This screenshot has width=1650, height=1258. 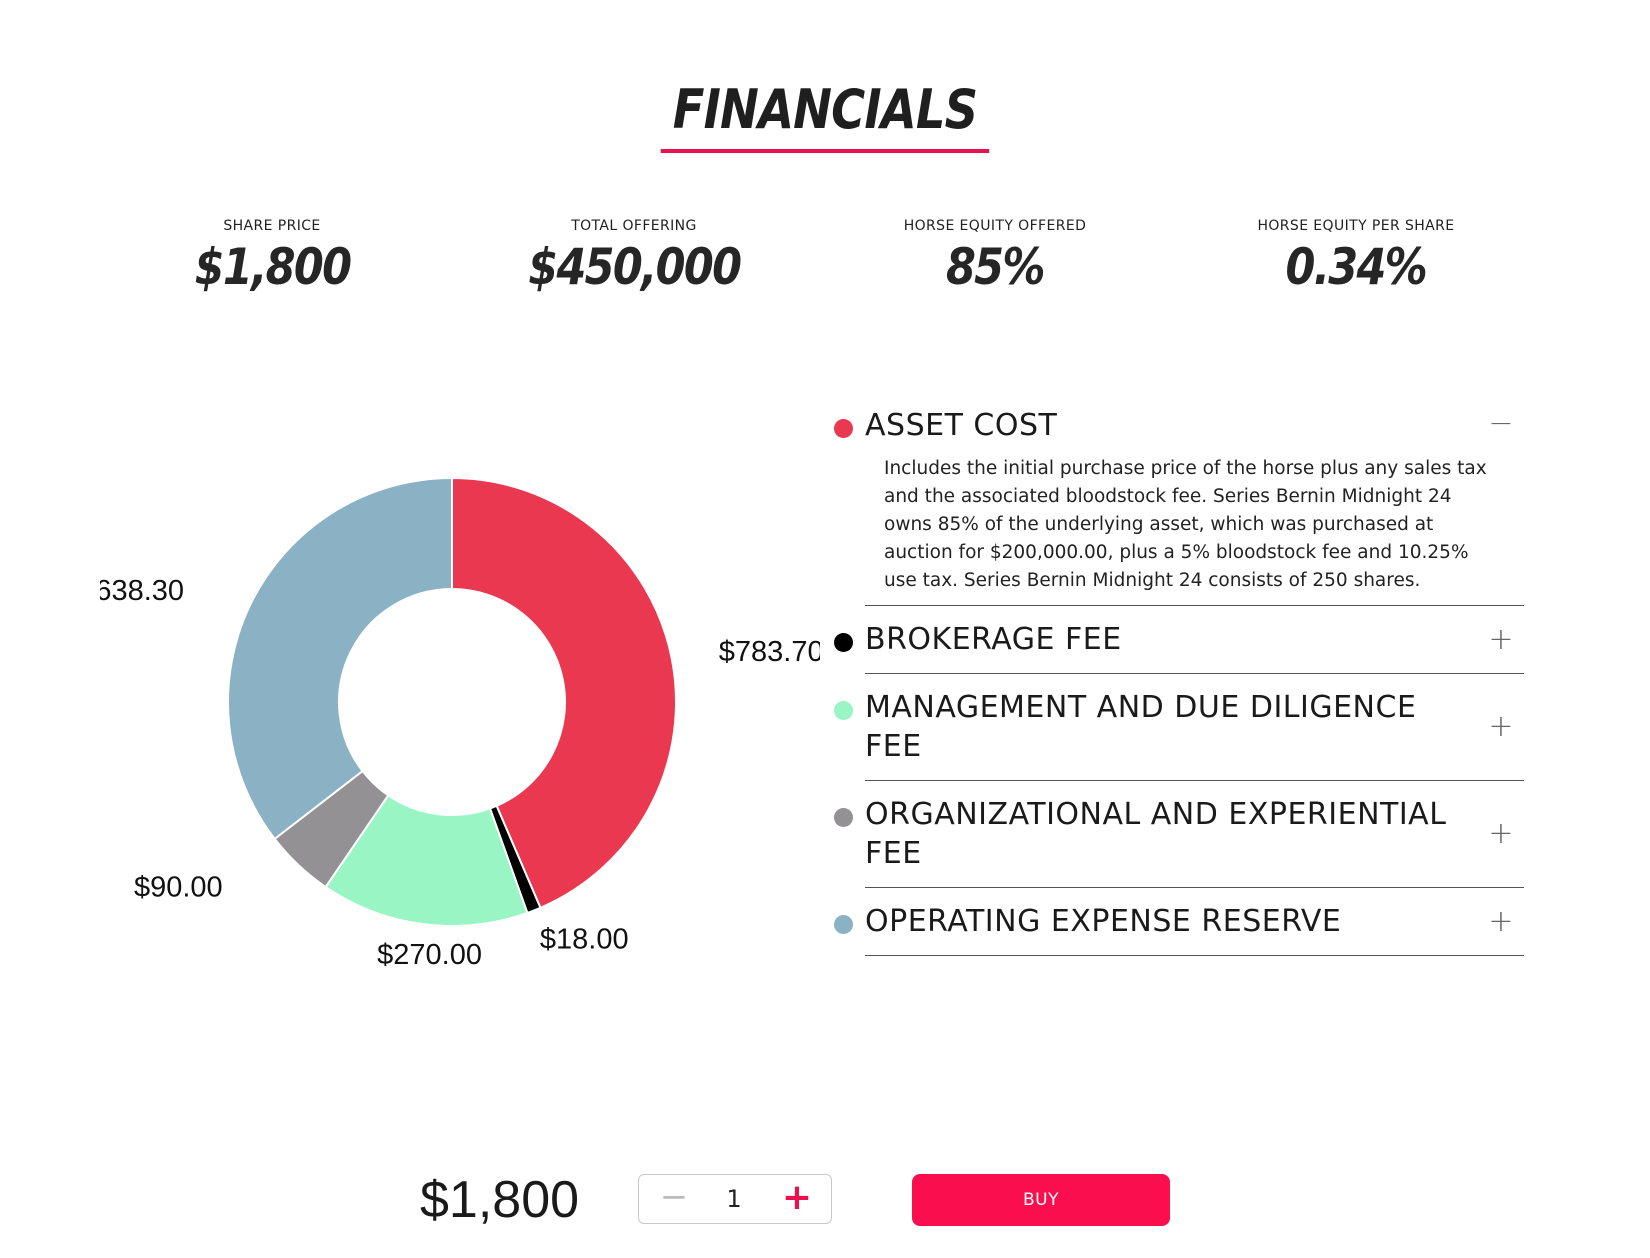 I want to click on stat-label: SHARE PRICE, so click(x=272, y=226).